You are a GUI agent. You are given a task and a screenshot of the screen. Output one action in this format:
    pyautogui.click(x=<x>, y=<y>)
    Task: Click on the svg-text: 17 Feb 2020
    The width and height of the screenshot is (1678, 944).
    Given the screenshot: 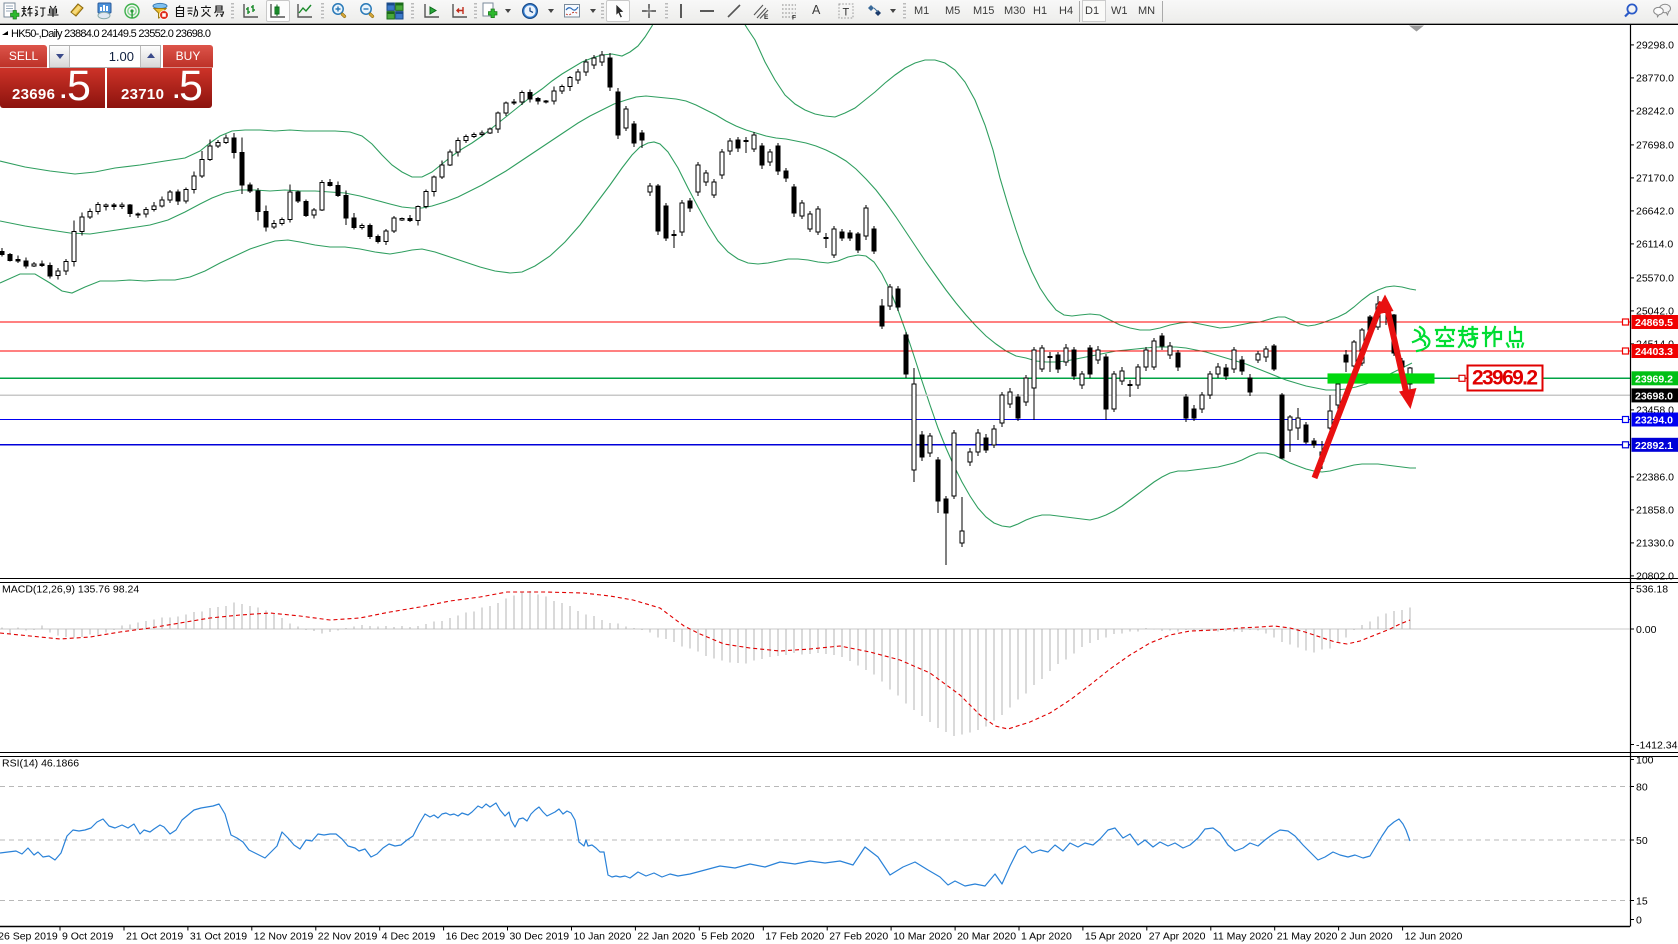 What is the action you would take?
    pyautogui.click(x=794, y=937)
    